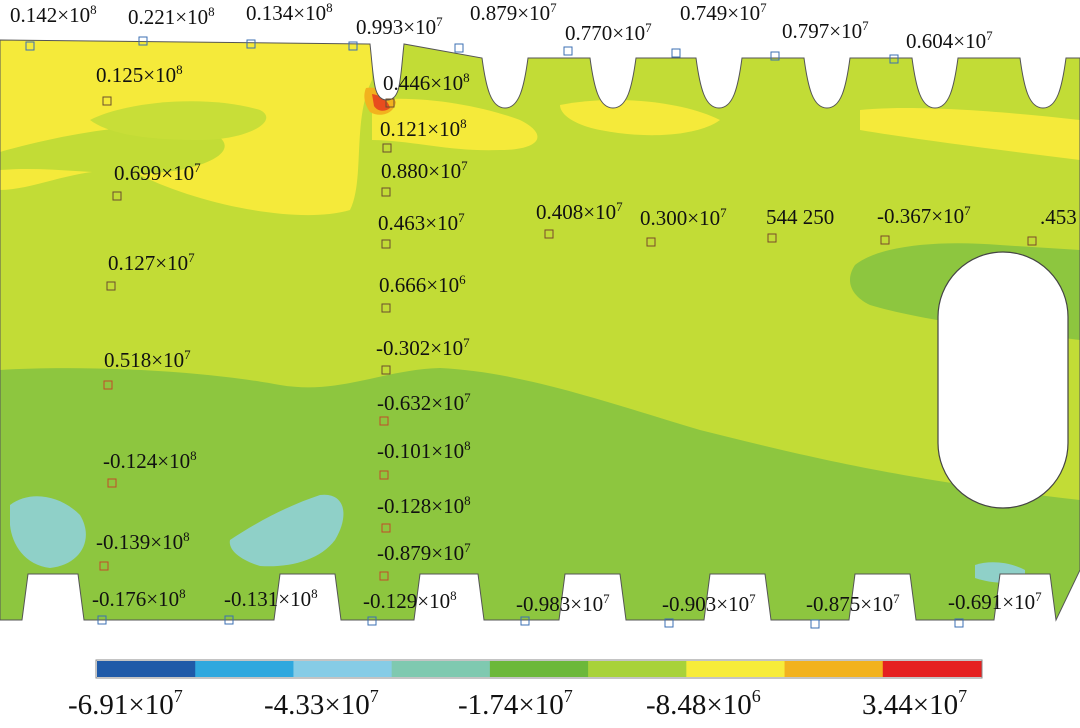  Describe the element at coordinates (423, 128) in the screenshot. I see `value-label: 0.121×10⁸` at that location.